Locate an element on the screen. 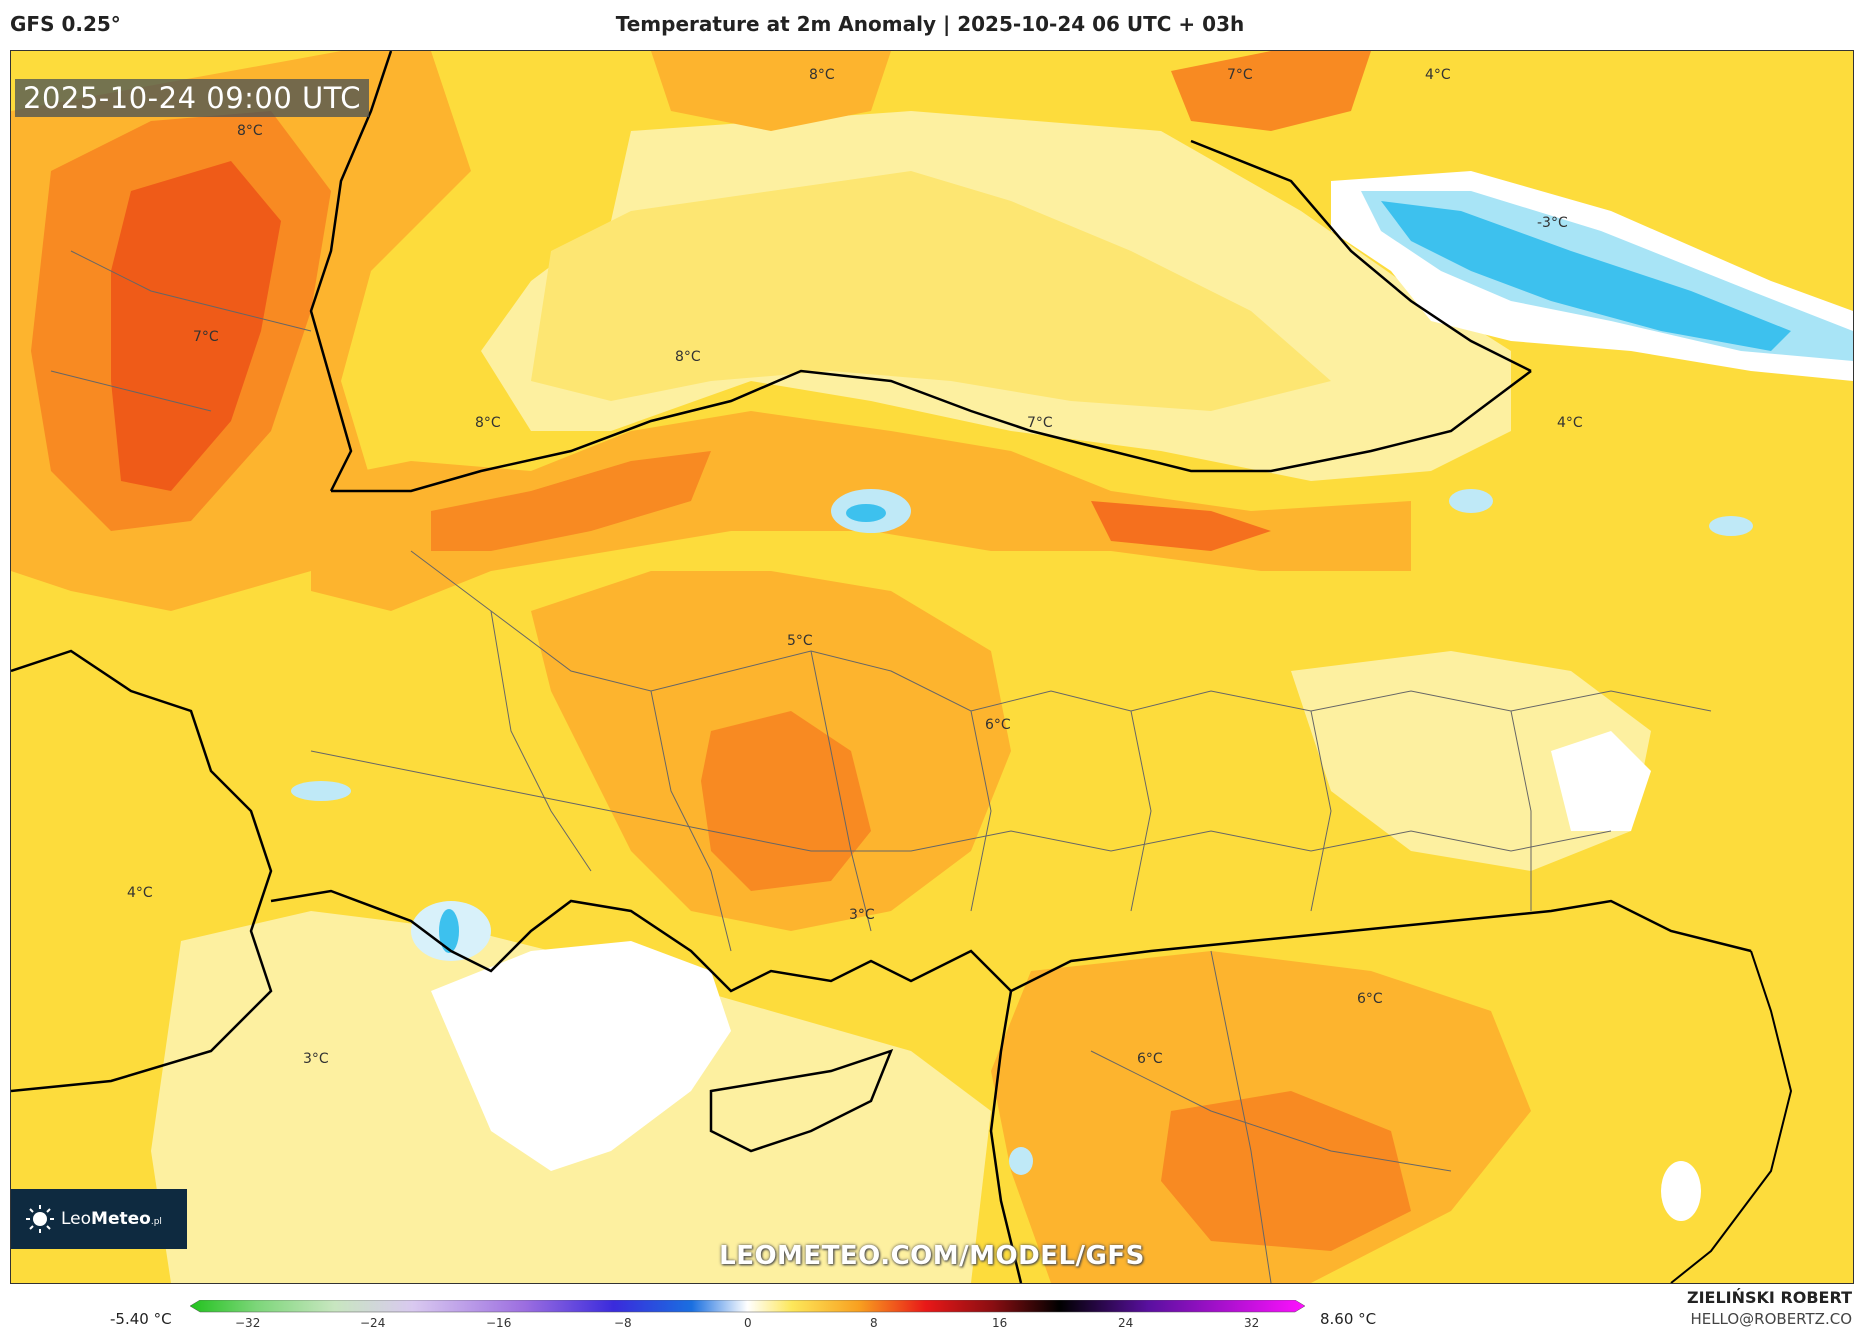 This screenshot has height=1338, width=1860. west-hottest-zone is located at coordinates (196, 326).